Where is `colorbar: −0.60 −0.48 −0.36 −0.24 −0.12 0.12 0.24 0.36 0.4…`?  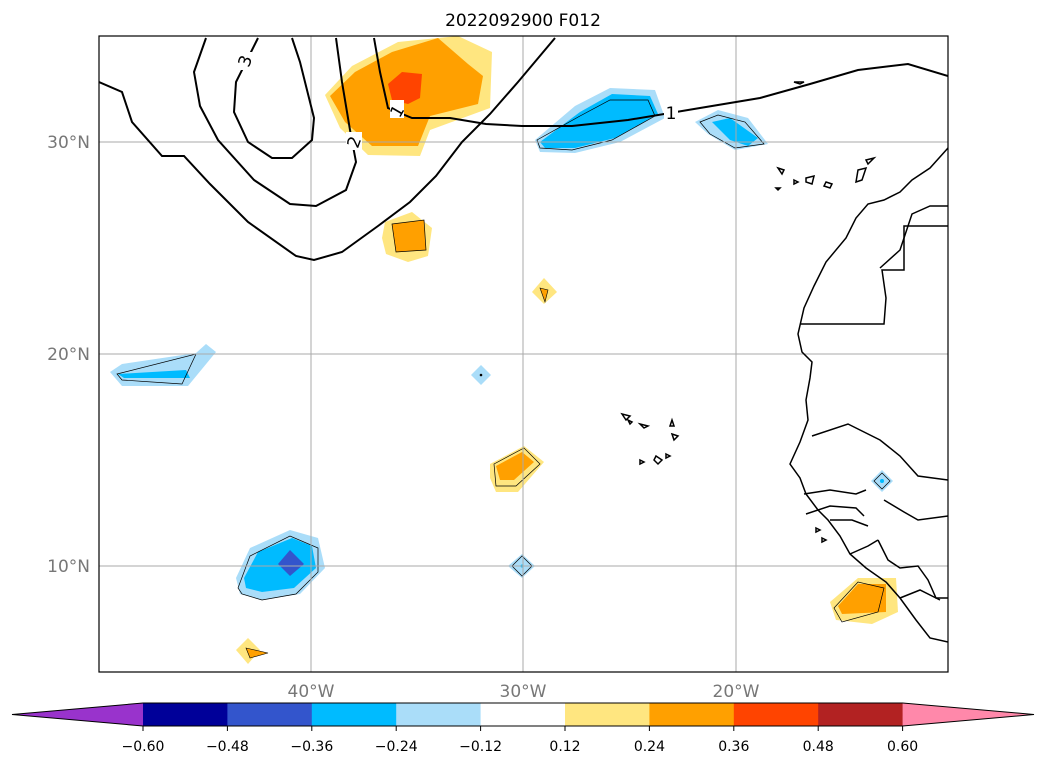 colorbar: −0.60 −0.48 −0.36 −0.24 −0.12 0.12 0.24 0.36 0.4… is located at coordinates (523, 728).